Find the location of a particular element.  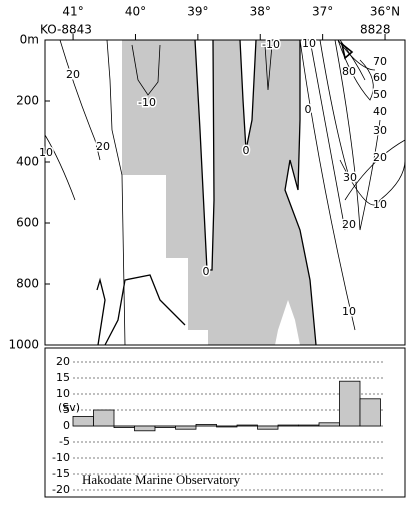

y-axis-label: (Sv) is located at coordinates (69, 407).